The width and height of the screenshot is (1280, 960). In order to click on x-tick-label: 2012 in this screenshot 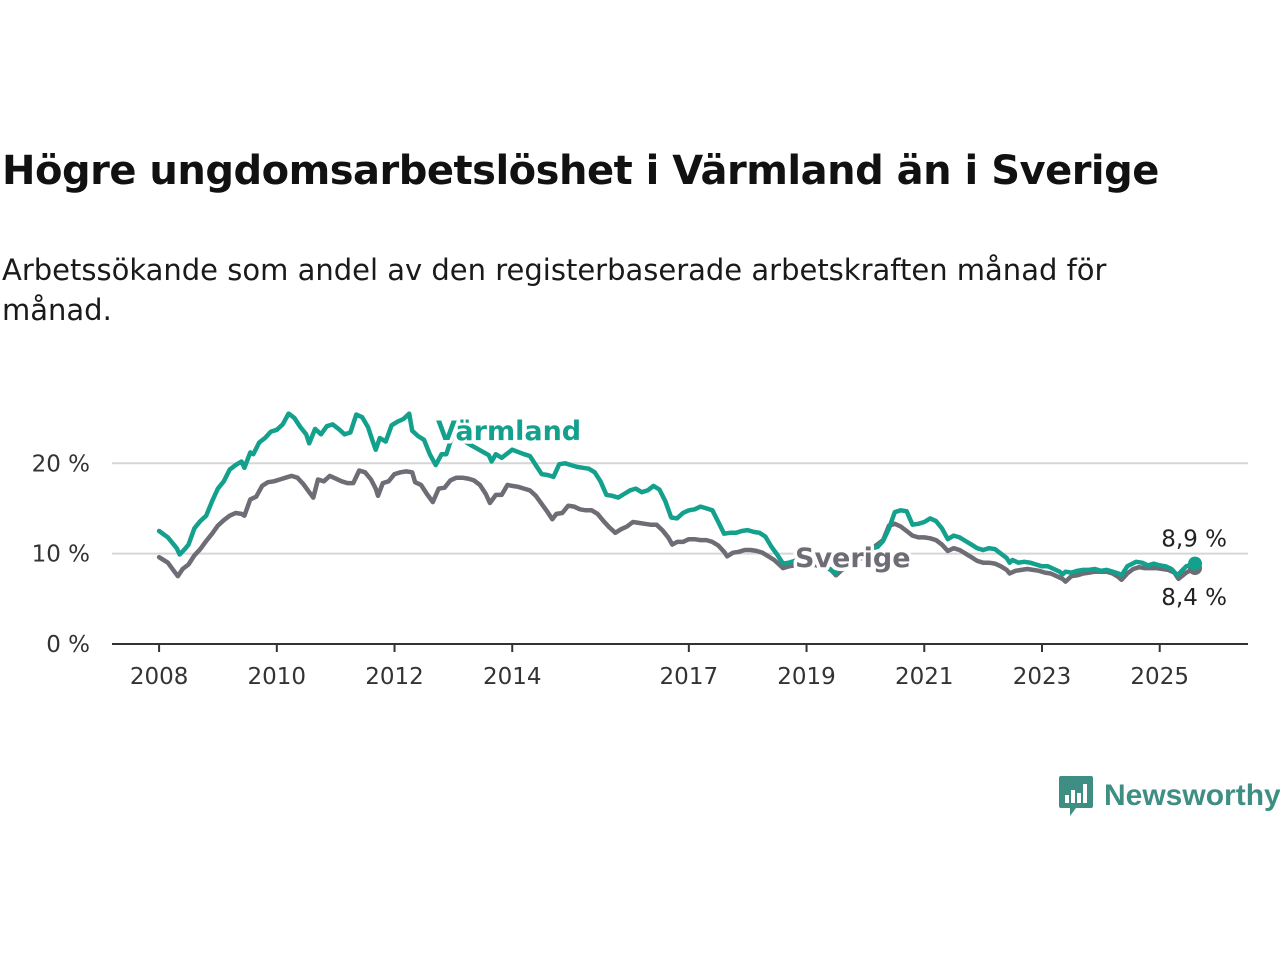, I will do `click(394, 677)`.